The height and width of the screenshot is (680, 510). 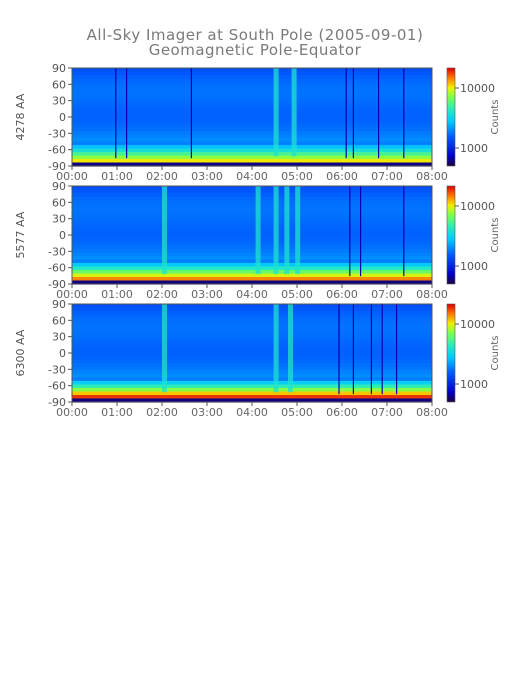 What do you see at coordinates (59, 320) in the screenshot?
I see `y-tick-label: 60` at bounding box center [59, 320].